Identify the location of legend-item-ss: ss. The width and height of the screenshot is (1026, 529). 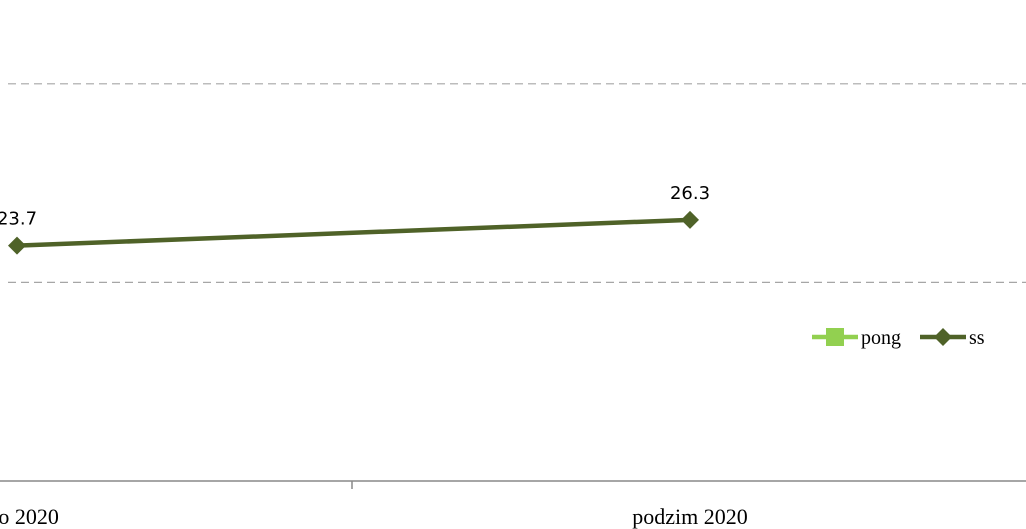
(952, 338).